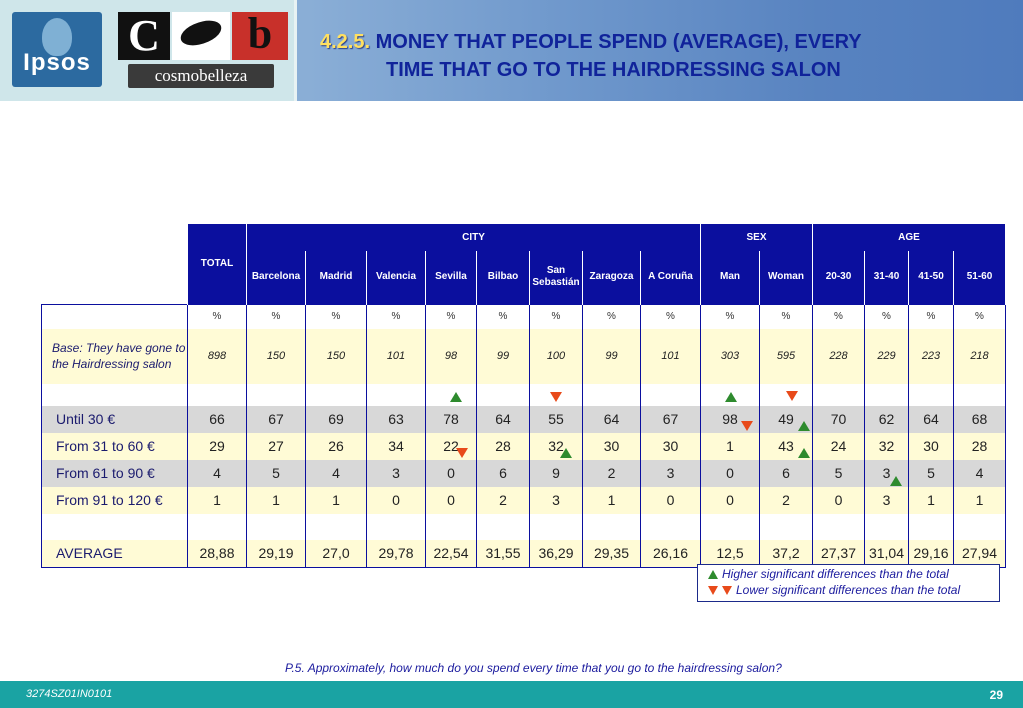  Describe the element at coordinates (556, 277) in the screenshot. I see `header-col: San Sebastián` at that location.